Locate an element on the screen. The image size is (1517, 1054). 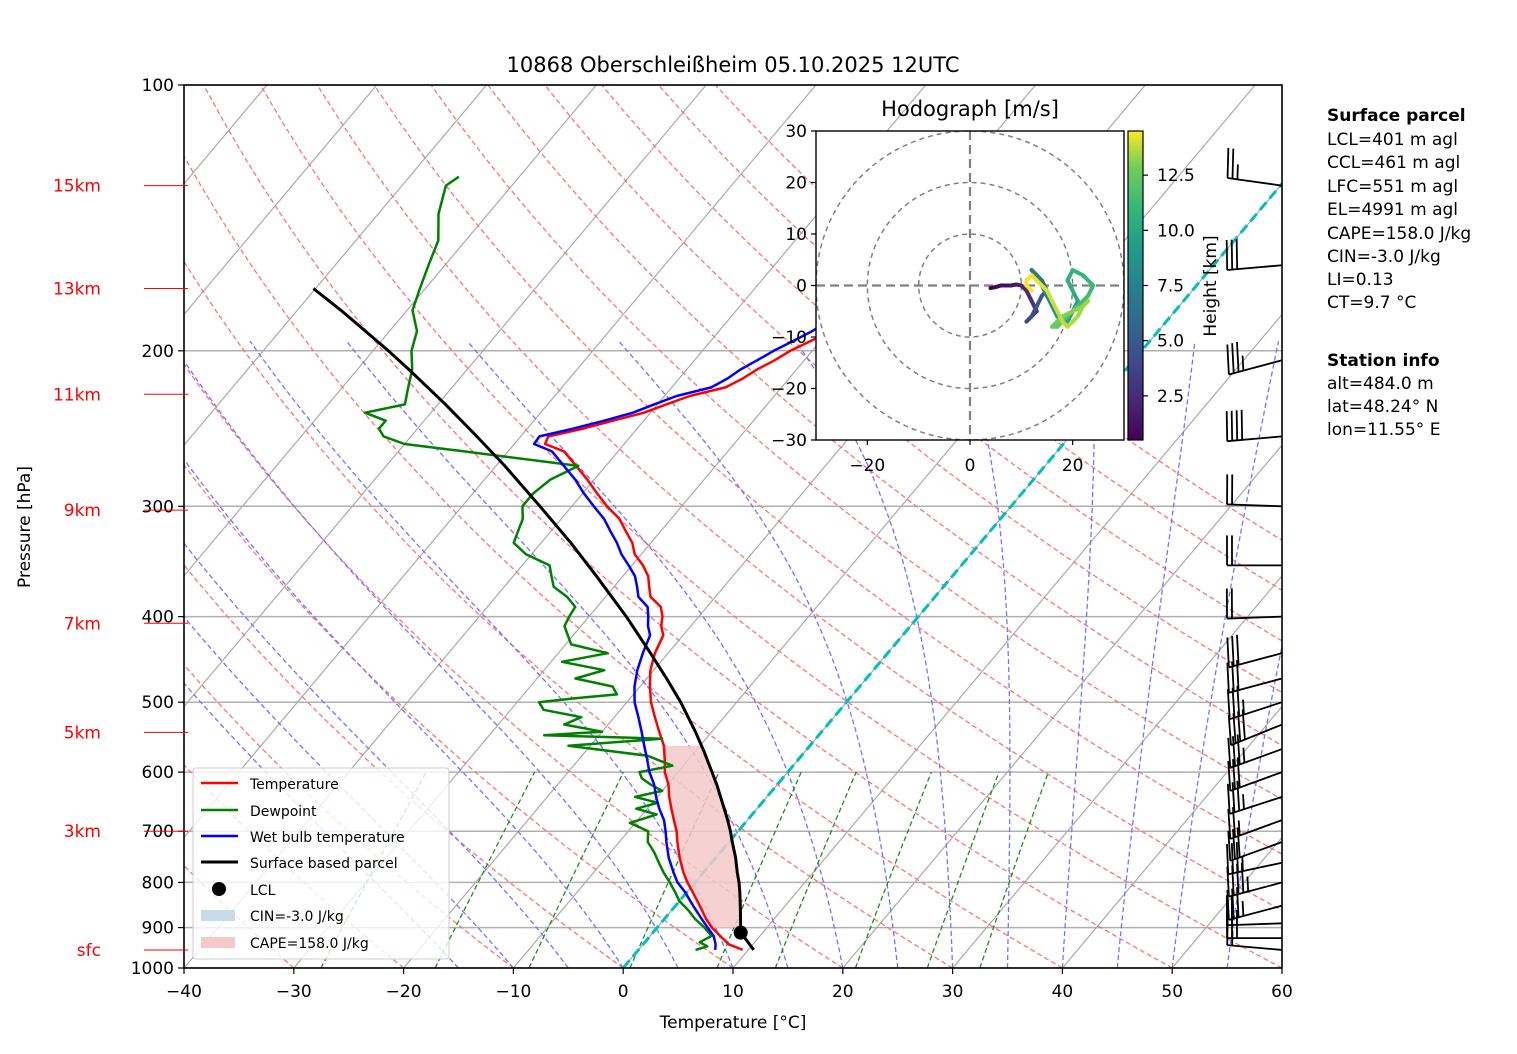
x-tick-label: 60 is located at coordinates (1282, 992).